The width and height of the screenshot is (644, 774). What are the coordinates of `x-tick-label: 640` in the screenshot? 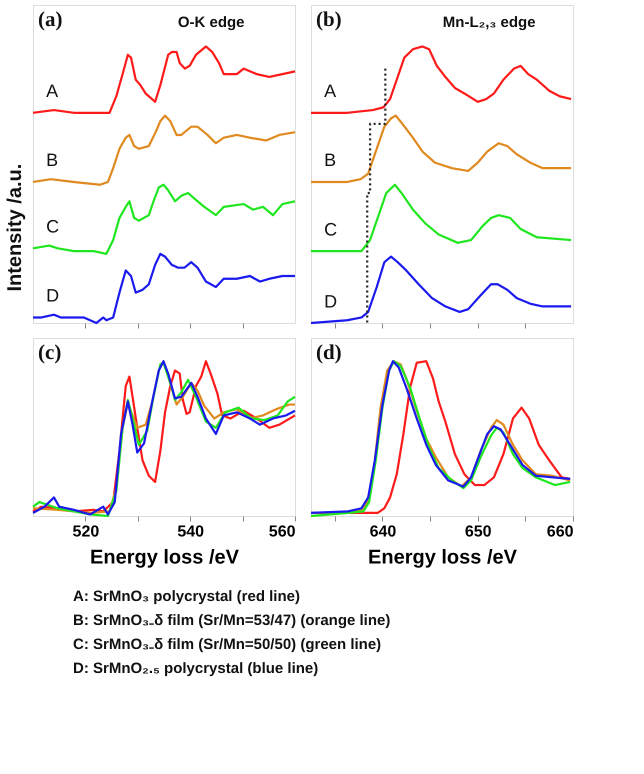 It's located at (383, 532).